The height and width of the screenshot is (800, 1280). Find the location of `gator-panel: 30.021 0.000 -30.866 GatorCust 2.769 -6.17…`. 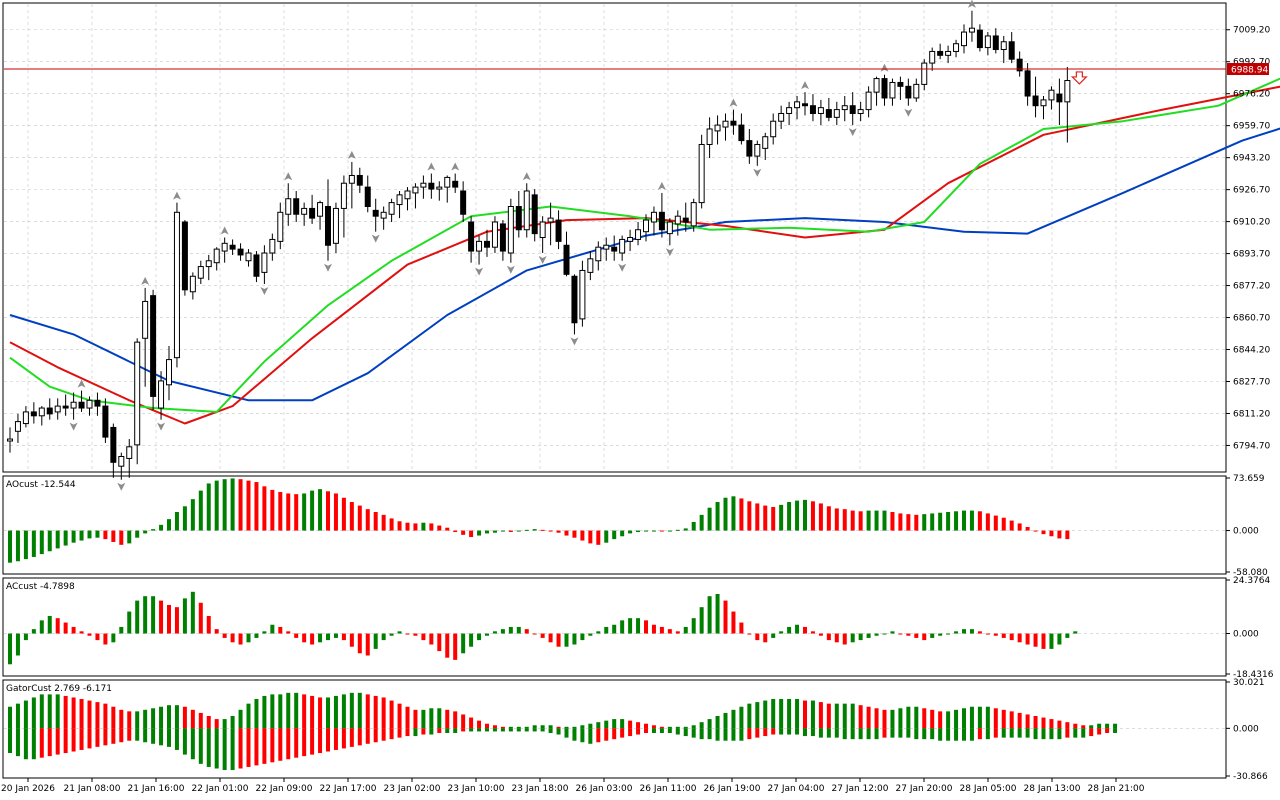

gator-panel: 30.021 0.000 -30.866 GatorCust 2.769 -6.17… is located at coordinates (635, 730).